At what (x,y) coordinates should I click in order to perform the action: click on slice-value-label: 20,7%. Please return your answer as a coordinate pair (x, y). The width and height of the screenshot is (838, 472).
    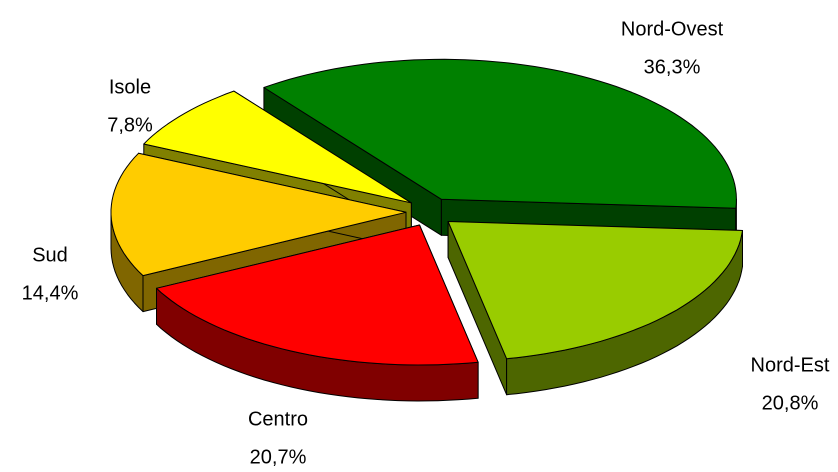
    Looking at the image, I should click on (278, 457).